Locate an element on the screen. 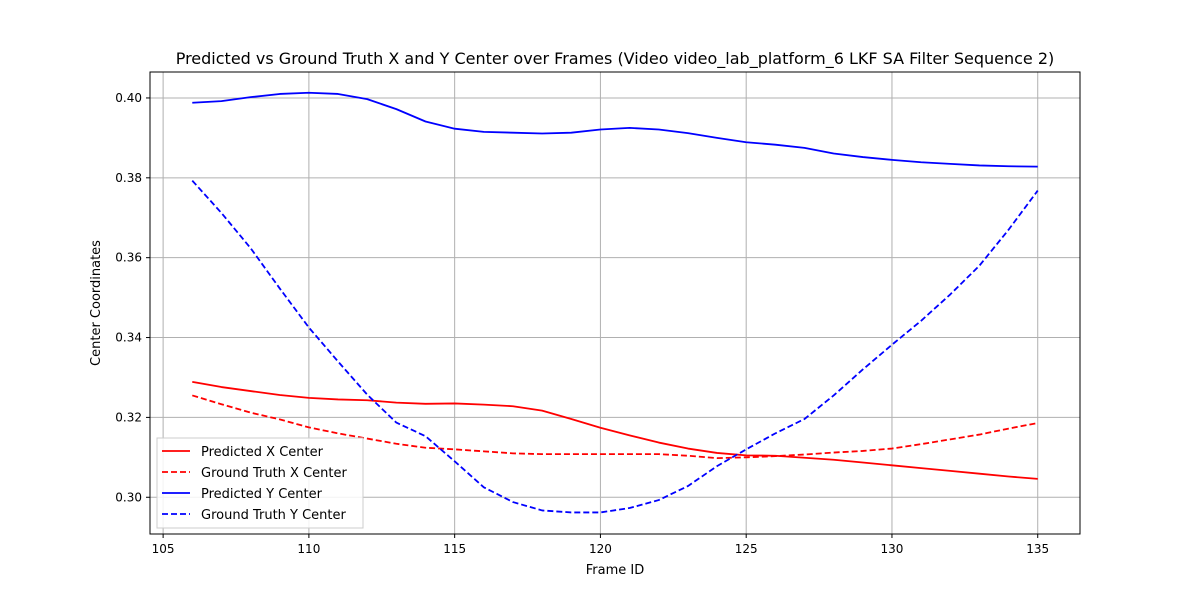  legend-label: Ground Truth Y Center is located at coordinates (274, 515).